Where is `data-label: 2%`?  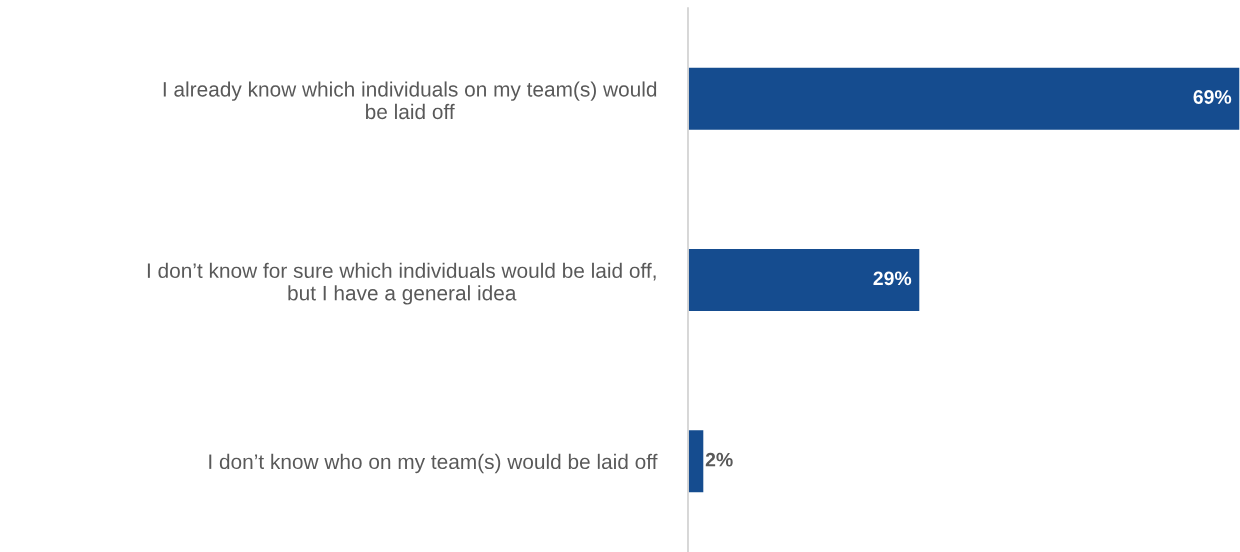
data-label: 2% is located at coordinates (719, 459).